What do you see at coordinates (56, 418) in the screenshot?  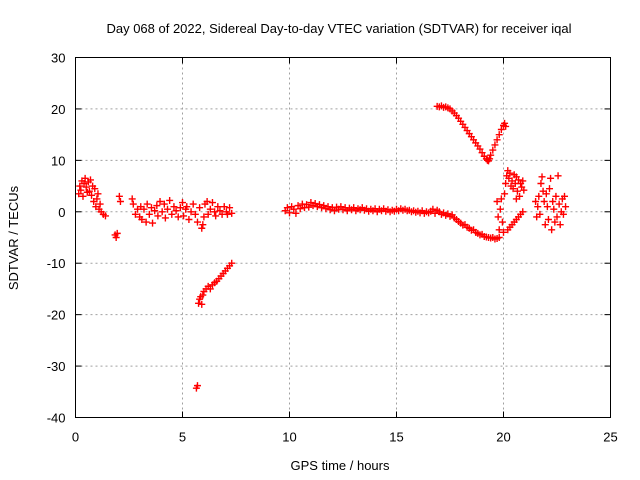 I see `y-tick-label: -40` at bounding box center [56, 418].